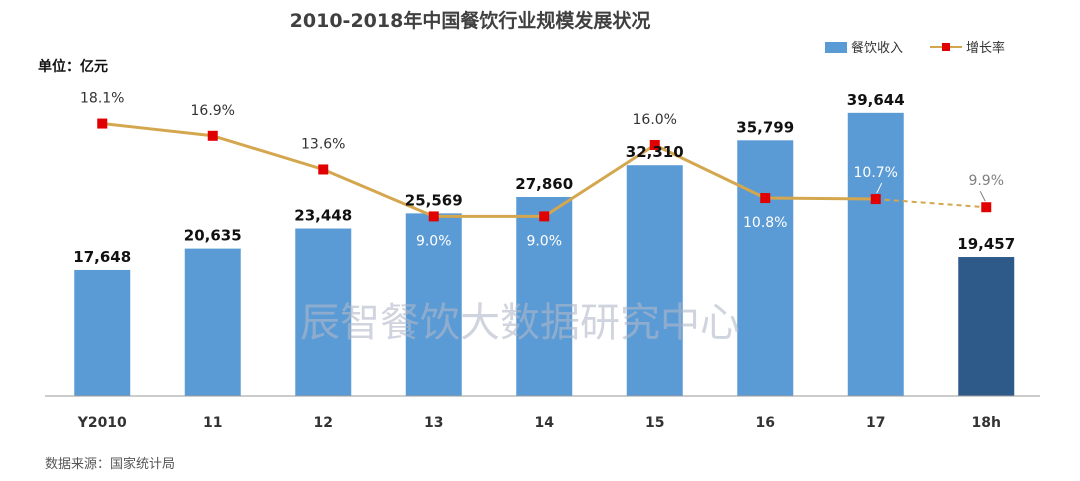  Describe the element at coordinates (212, 423) in the screenshot. I see `x-tick-label: 11` at that location.